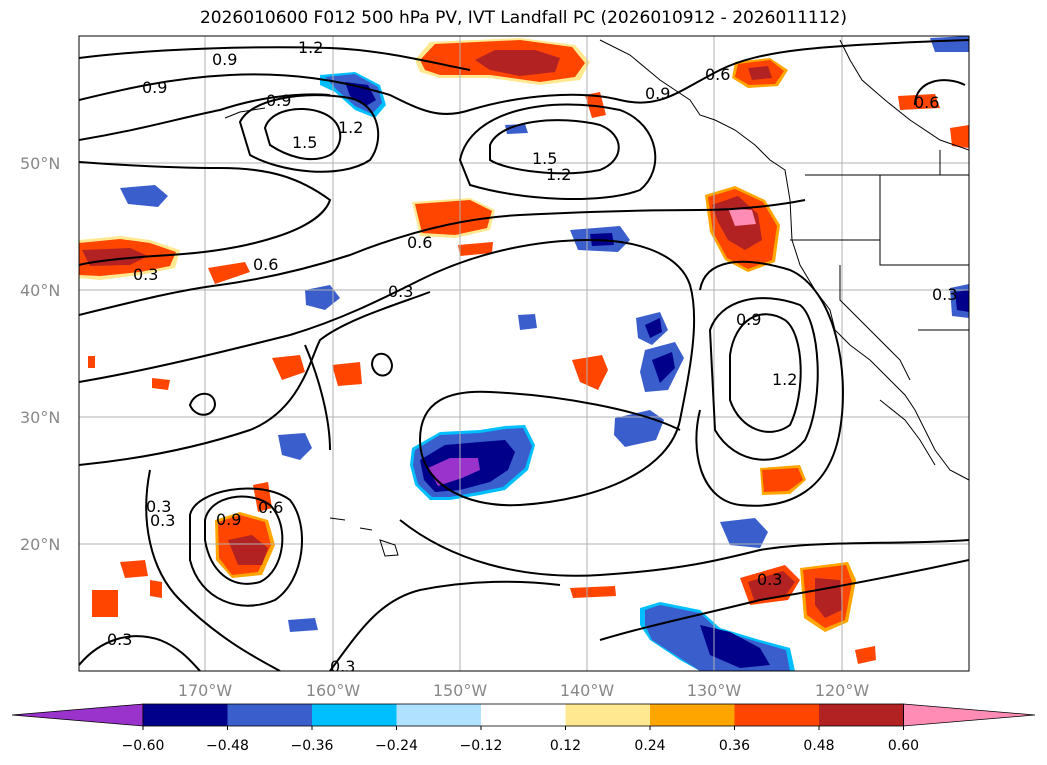 Image resolution: width=1047 pixels, height=765 pixels. I want to click on colorbar-tick-label: 0.48, so click(818, 746).